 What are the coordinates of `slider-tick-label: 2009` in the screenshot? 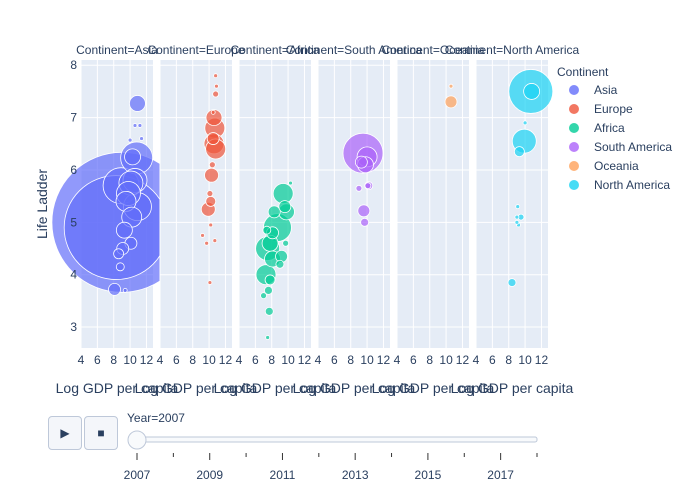 It's located at (209, 475).